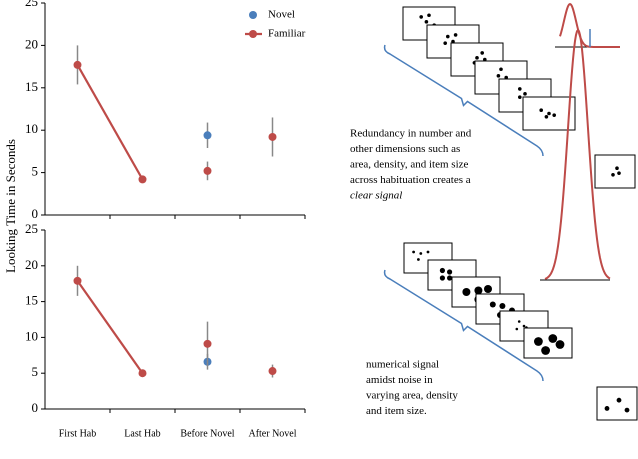 The height and width of the screenshot is (459, 638). What do you see at coordinates (411, 134) in the screenshot?
I see `caption-line: Redundancy in number and` at bounding box center [411, 134].